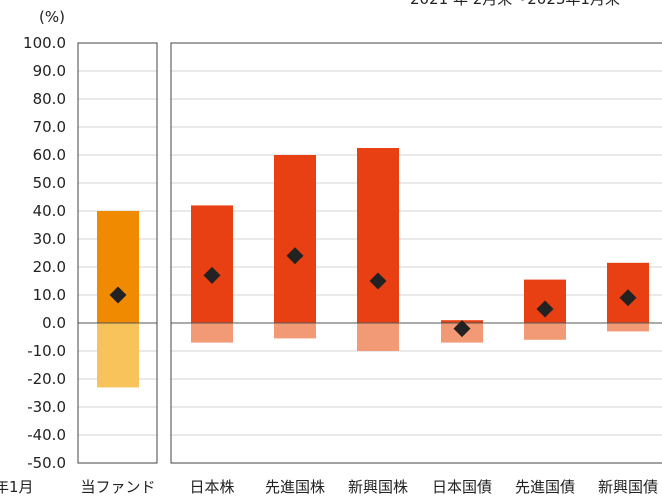 Image resolution: width=662 pixels, height=497 pixels. Describe the element at coordinates (46, 463) in the screenshot. I see `y-tick-label: -50.0` at that location.